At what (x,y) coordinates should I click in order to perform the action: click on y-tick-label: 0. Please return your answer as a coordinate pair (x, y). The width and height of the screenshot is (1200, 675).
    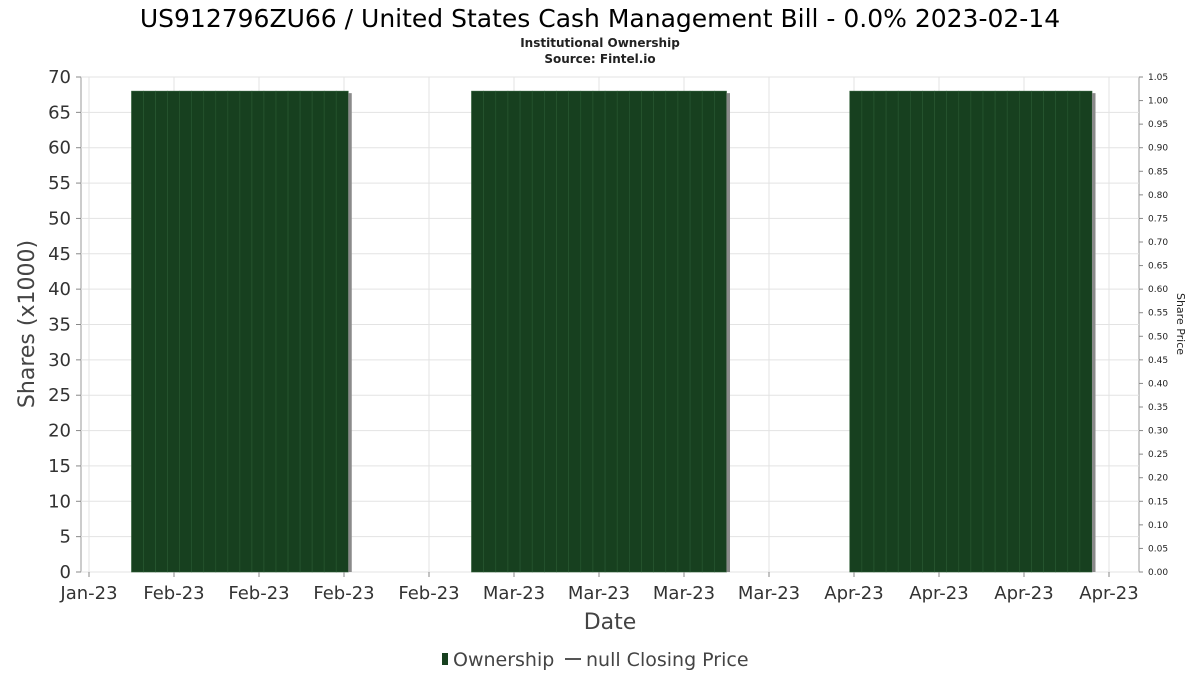
    Looking at the image, I should click on (65, 572).